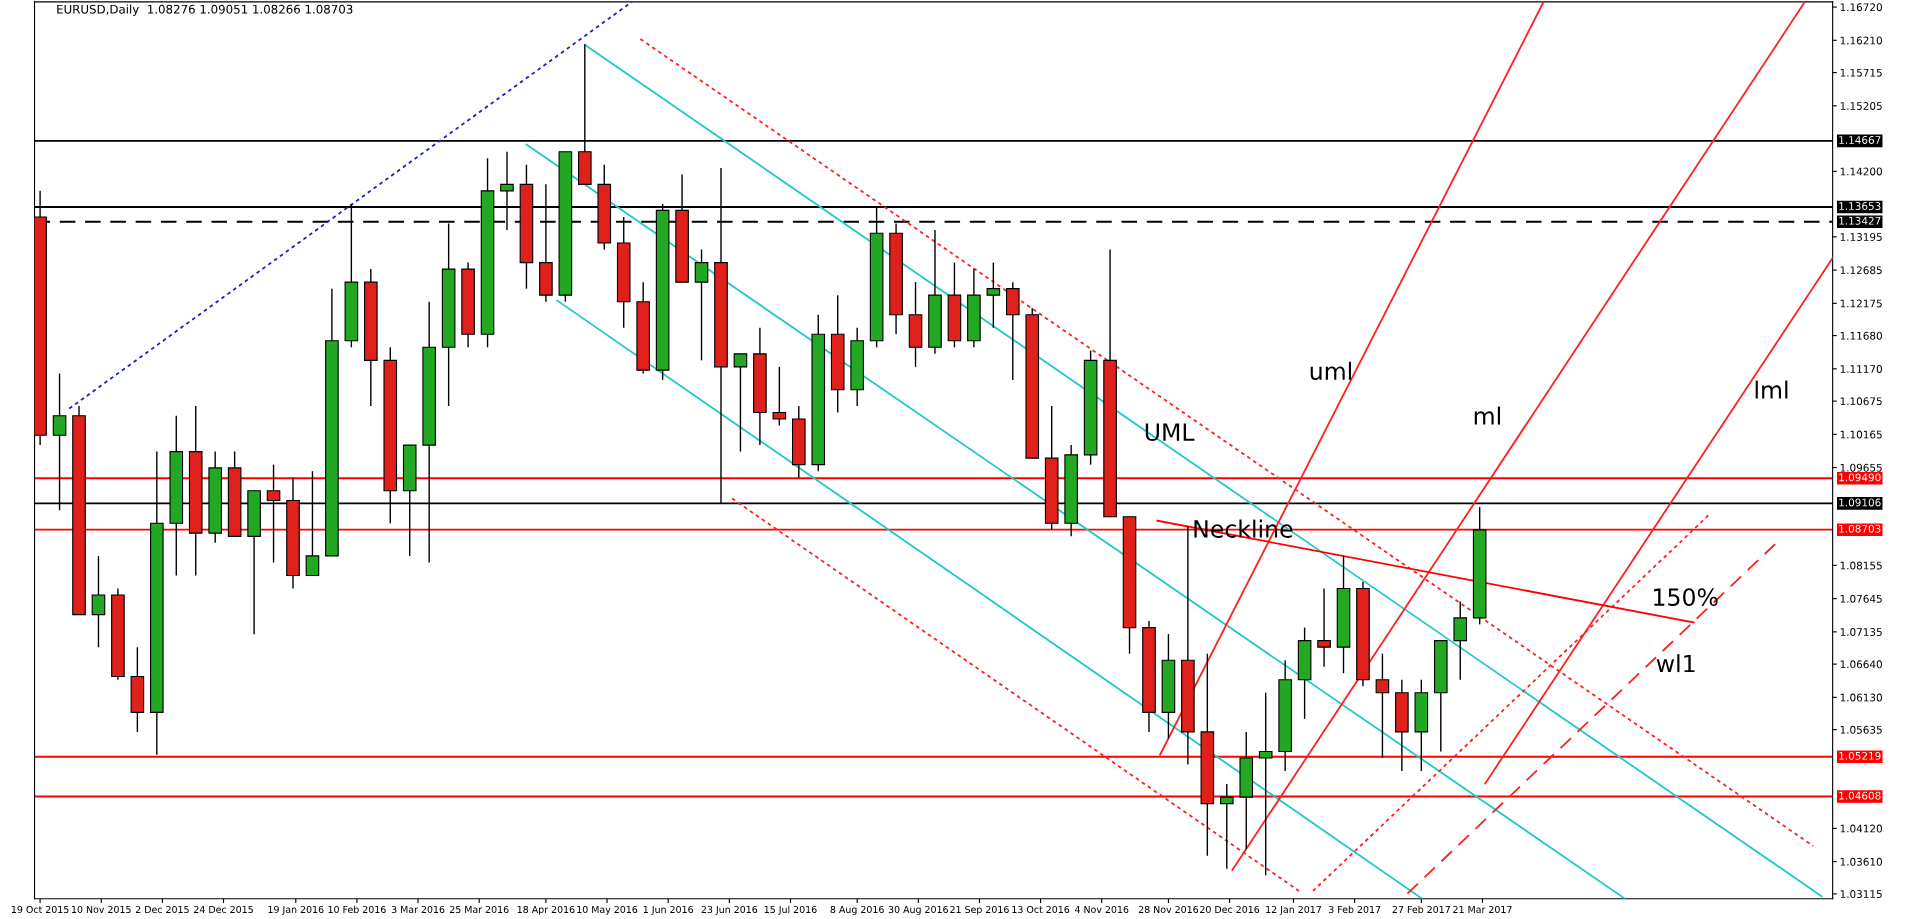 This screenshot has height=919, width=1919. I want to click on y-tick-label: 1.13195, so click(1861, 237).